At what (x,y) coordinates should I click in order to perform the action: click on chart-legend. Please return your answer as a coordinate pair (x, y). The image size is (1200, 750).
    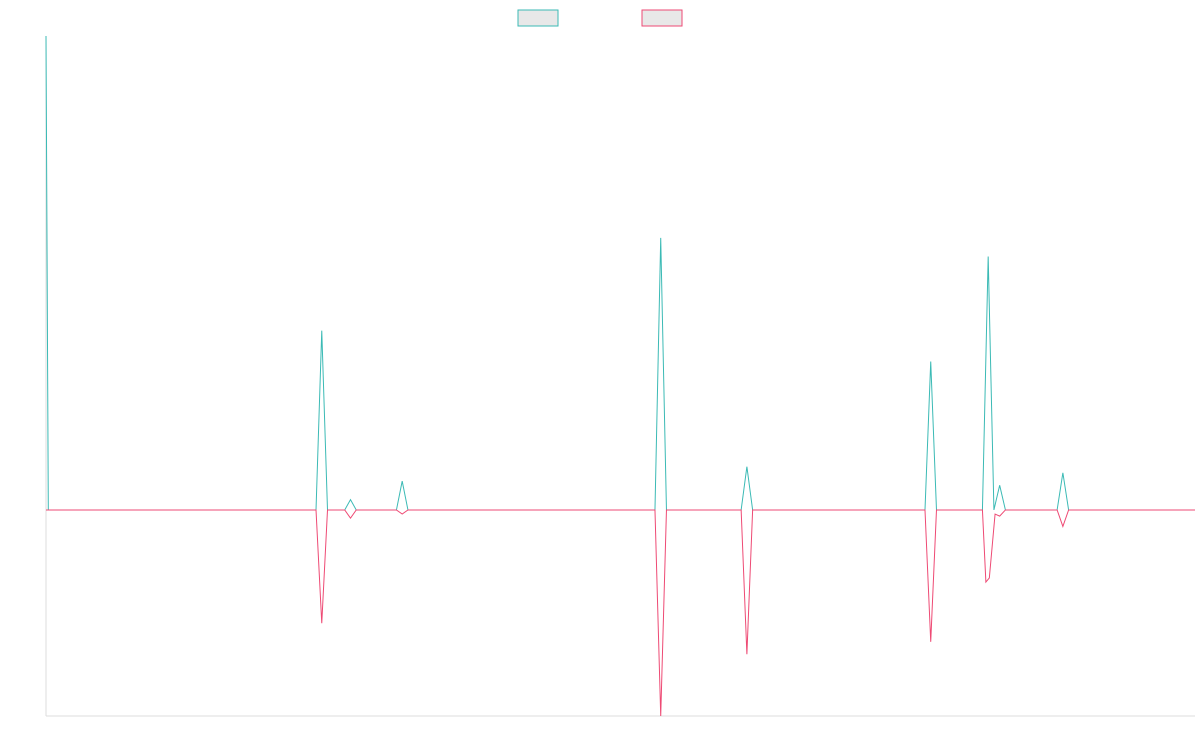
    Looking at the image, I should click on (600, 18).